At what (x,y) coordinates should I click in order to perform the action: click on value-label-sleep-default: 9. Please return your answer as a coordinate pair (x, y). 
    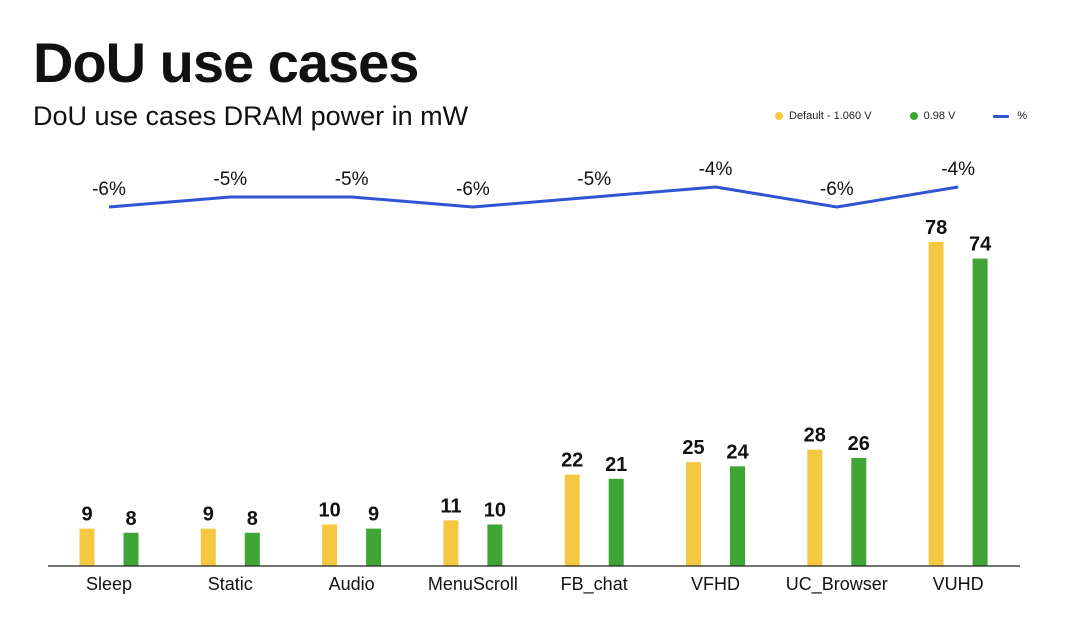
    Looking at the image, I should click on (86, 515).